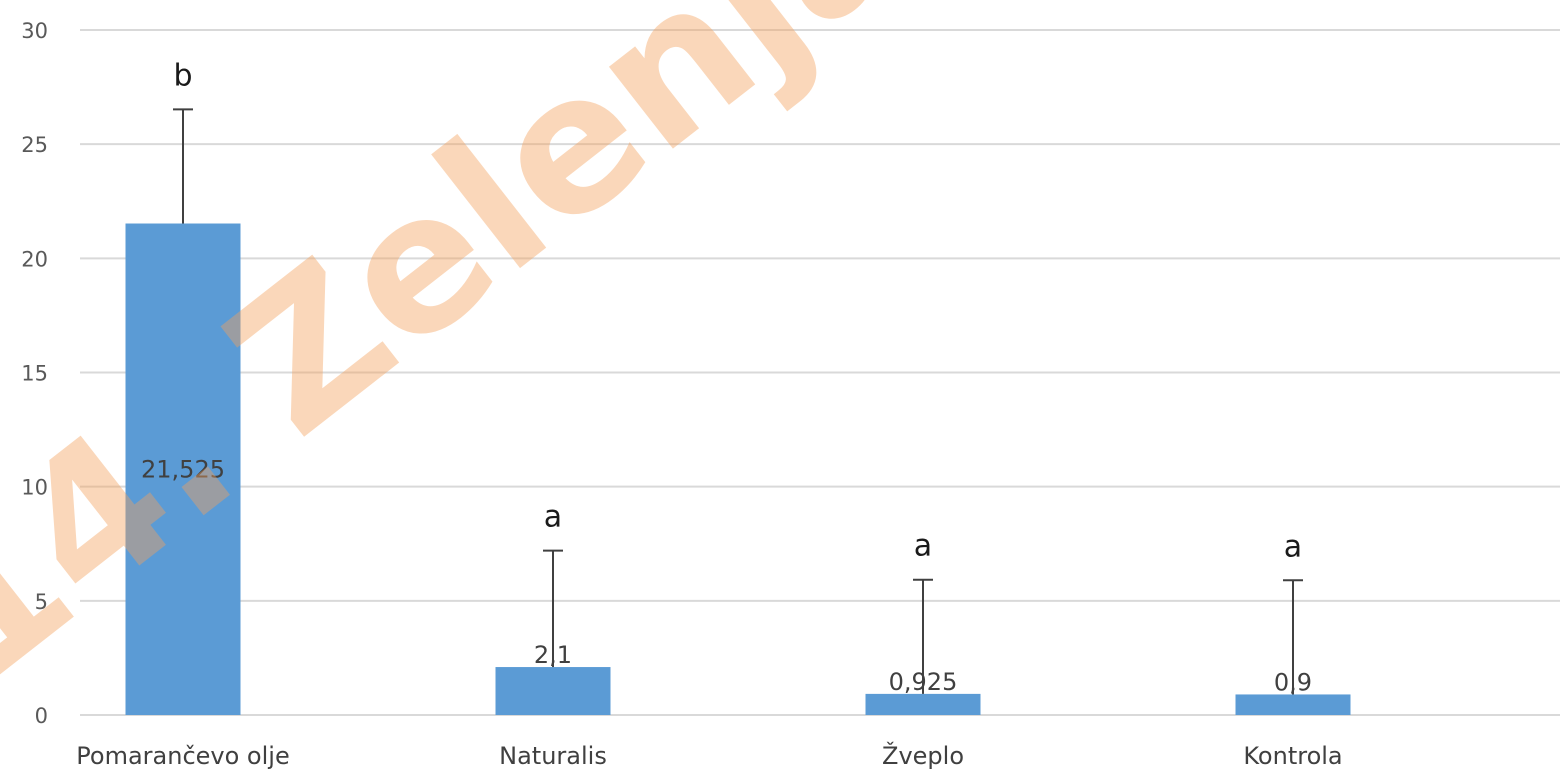 This screenshot has height=773, width=1560. Describe the element at coordinates (1293, 682) in the screenshot. I see `data-label: 0,9` at that location.